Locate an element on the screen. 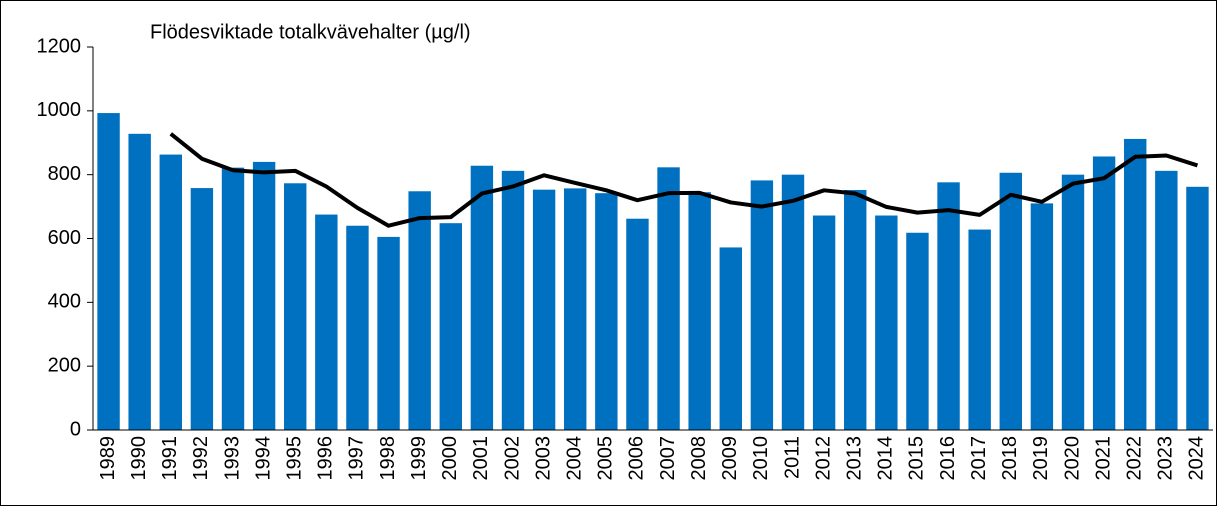 The height and width of the screenshot is (506, 1217). x-tick-label: 2022 is located at coordinates (1135, 458).